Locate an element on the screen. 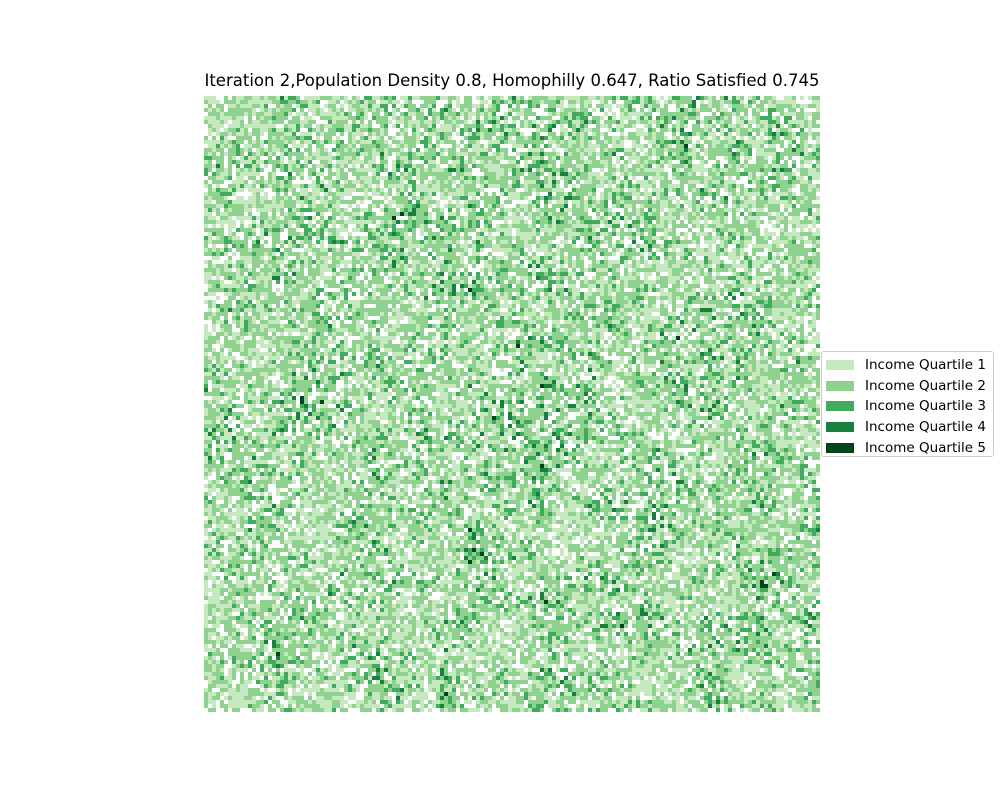 The width and height of the screenshot is (1000, 800). legend-item-quartile-5: Income Quartile 5 is located at coordinates (909, 447).